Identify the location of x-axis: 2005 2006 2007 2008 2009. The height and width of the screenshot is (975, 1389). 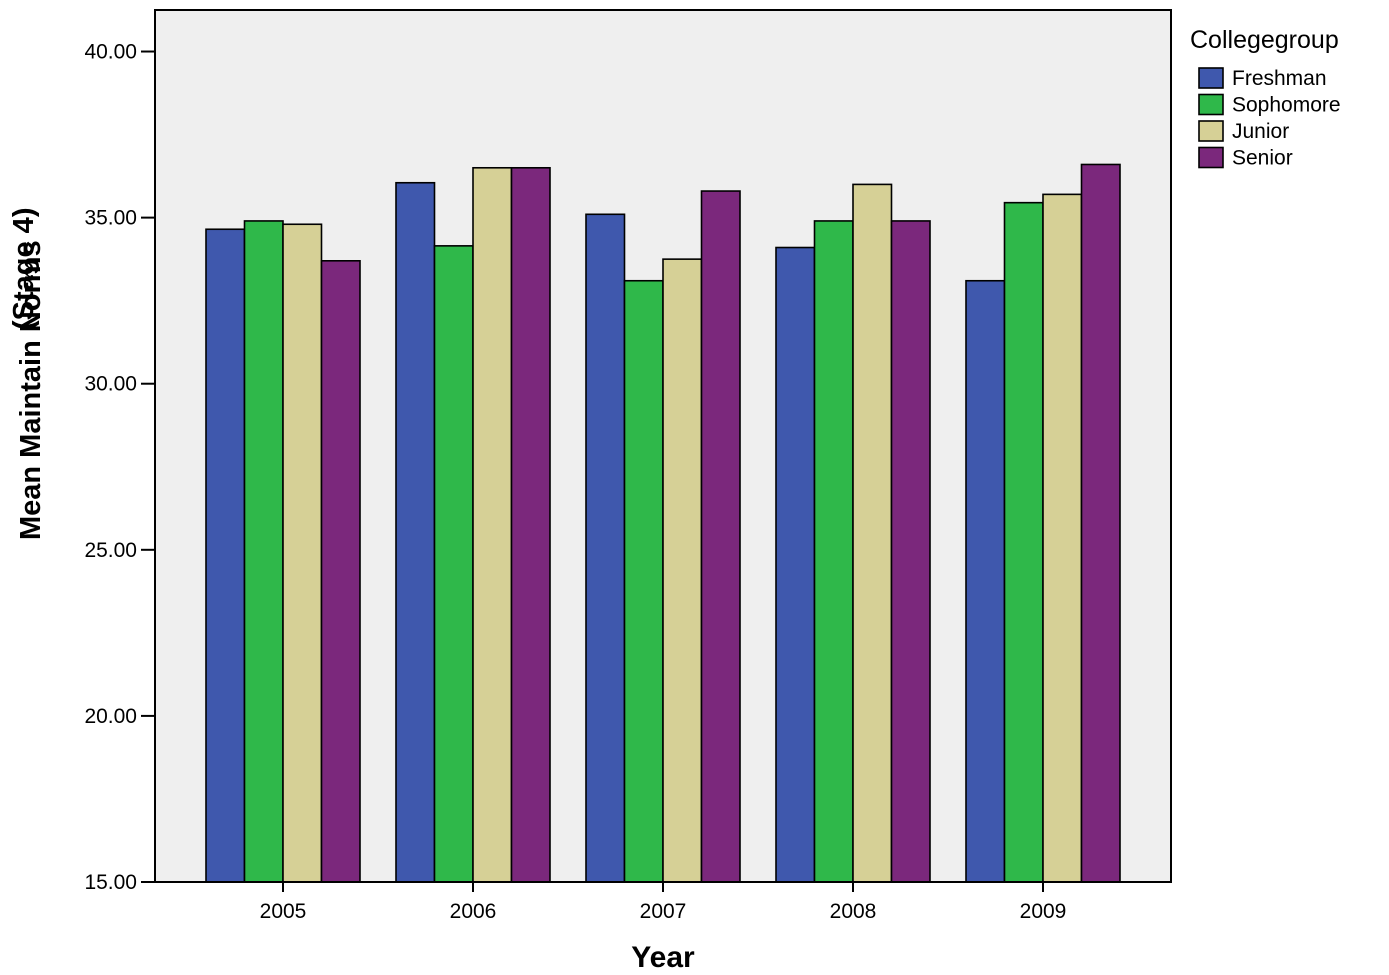
(663, 902).